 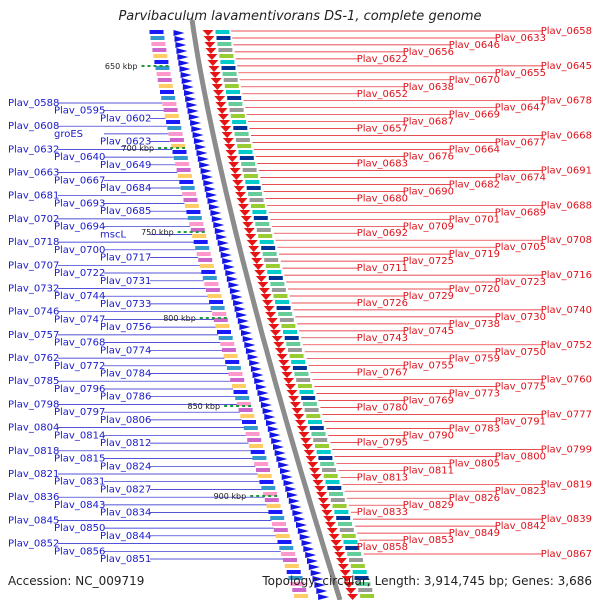 What do you see at coordinates (125, 142) in the screenshot?
I see `gene-label: Plav_0623` at bounding box center [125, 142].